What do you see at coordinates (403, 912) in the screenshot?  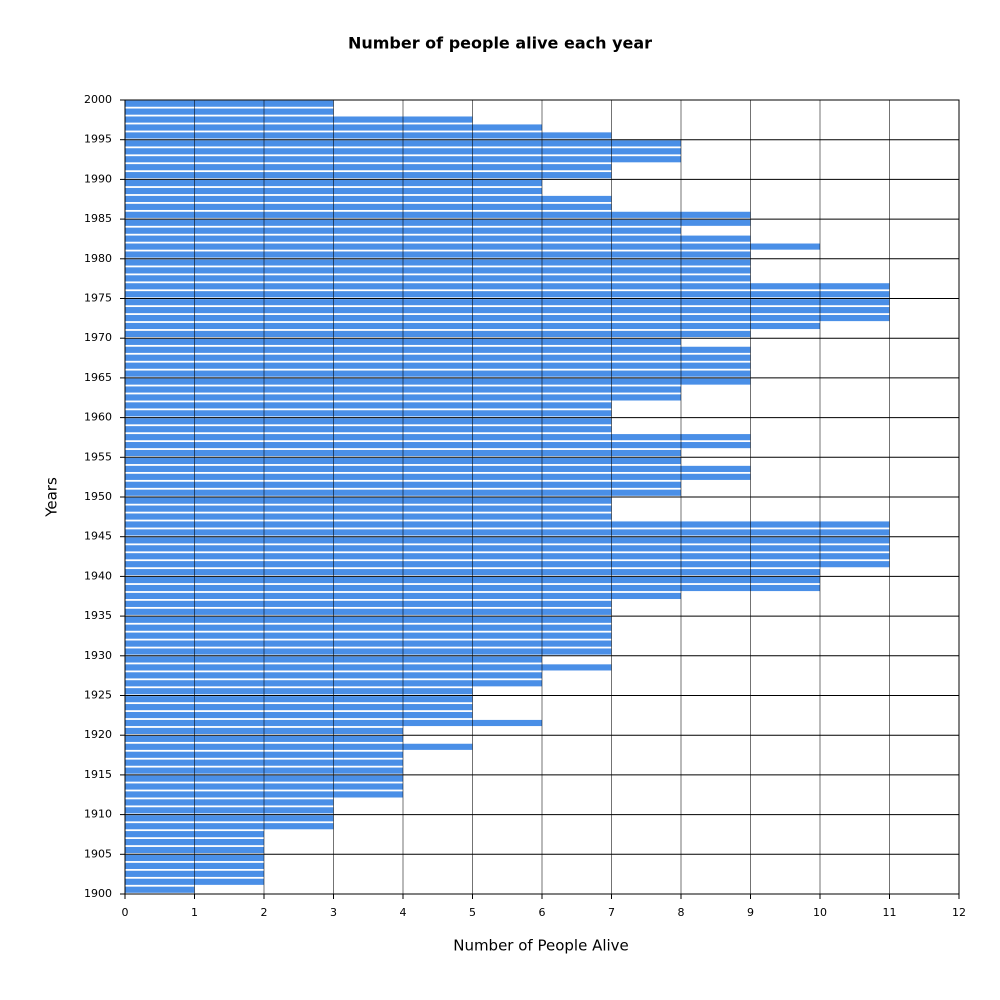 I see `x-tick-label: 4` at bounding box center [403, 912].